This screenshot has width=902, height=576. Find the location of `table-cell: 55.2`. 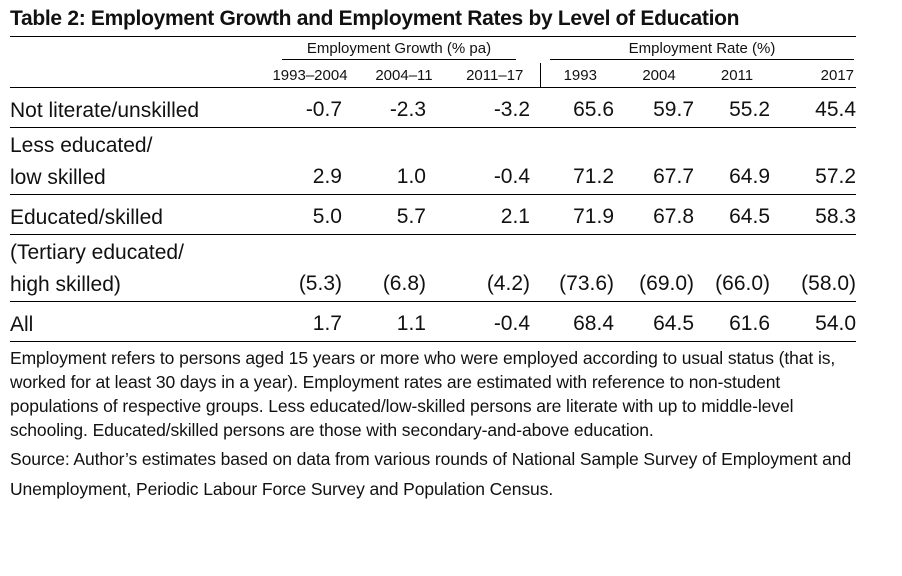

table-cell: 55.2 is located at coordinates (737, 107).